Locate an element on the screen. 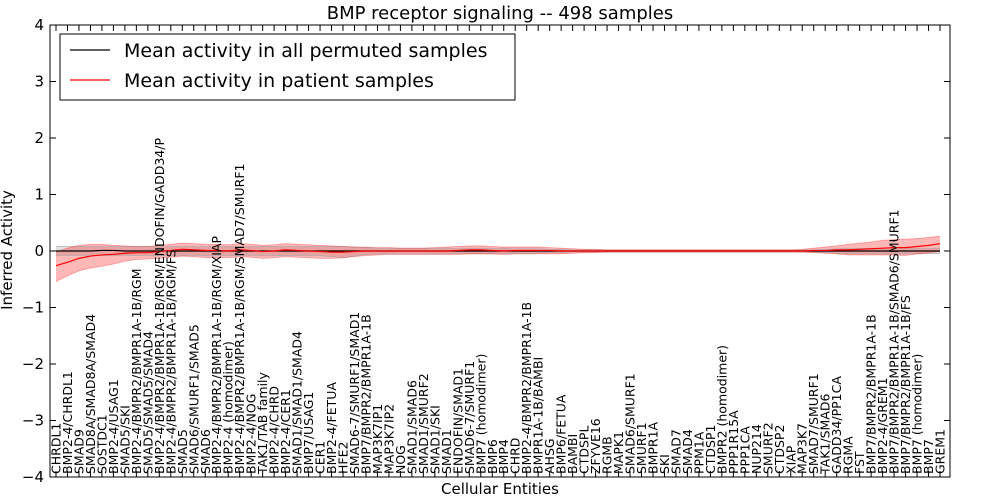 This screenshot has height=500, width=1000. x-category-label: SMAD7 is located at coordinates (675, 451).